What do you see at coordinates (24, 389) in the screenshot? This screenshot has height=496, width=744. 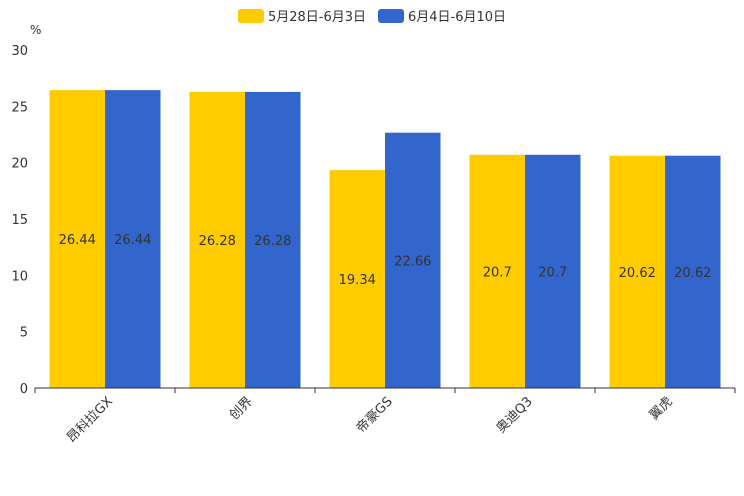 I see `y-tick-label: 0` at bounding box center [24, 389].